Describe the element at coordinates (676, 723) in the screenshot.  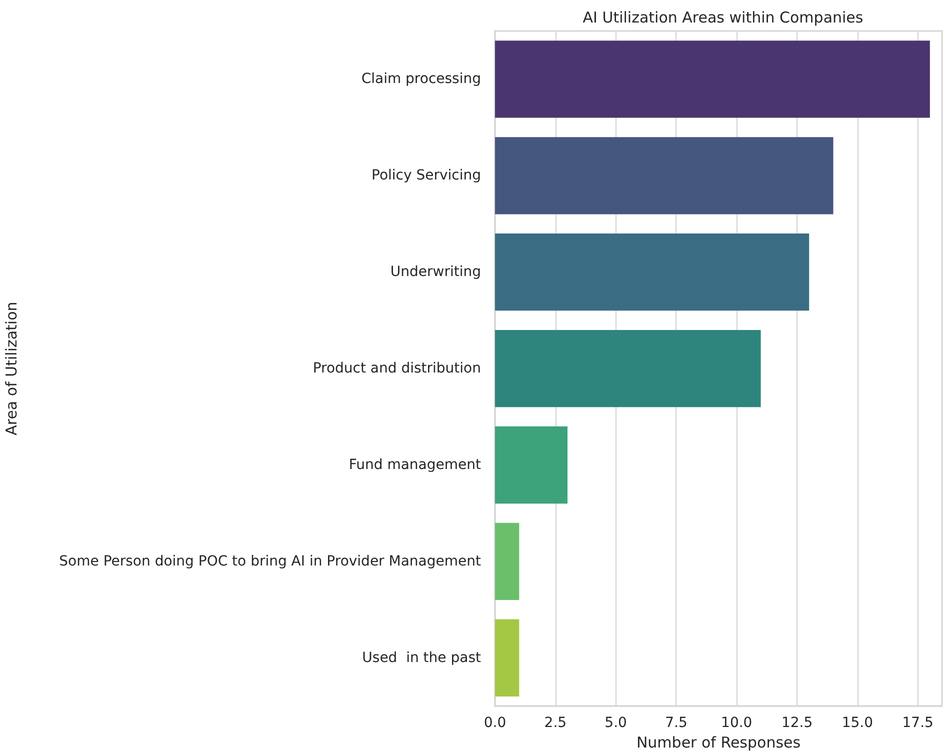
I see `x-tick-label: 7.5` at that location.